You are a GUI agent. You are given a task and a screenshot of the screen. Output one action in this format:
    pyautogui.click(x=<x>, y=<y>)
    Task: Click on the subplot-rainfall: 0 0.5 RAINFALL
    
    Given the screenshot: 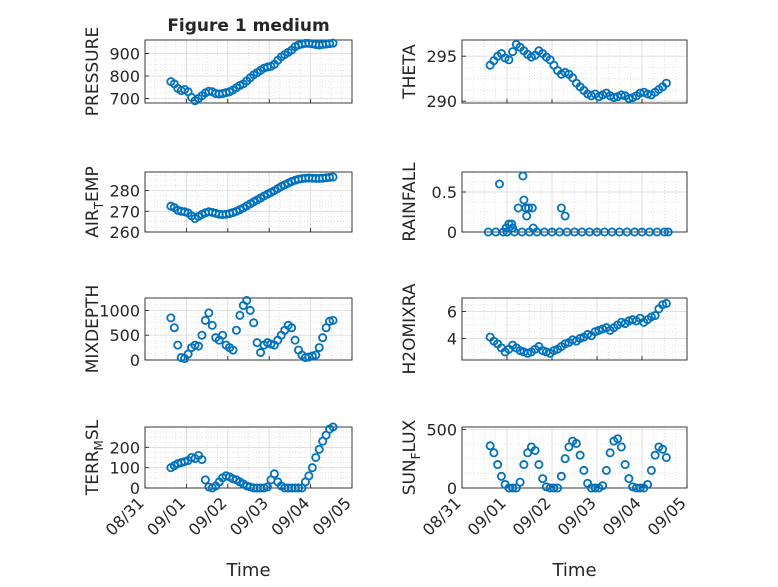 What is the action you would take?
    pyautogui.click(x=544, y=202)
    